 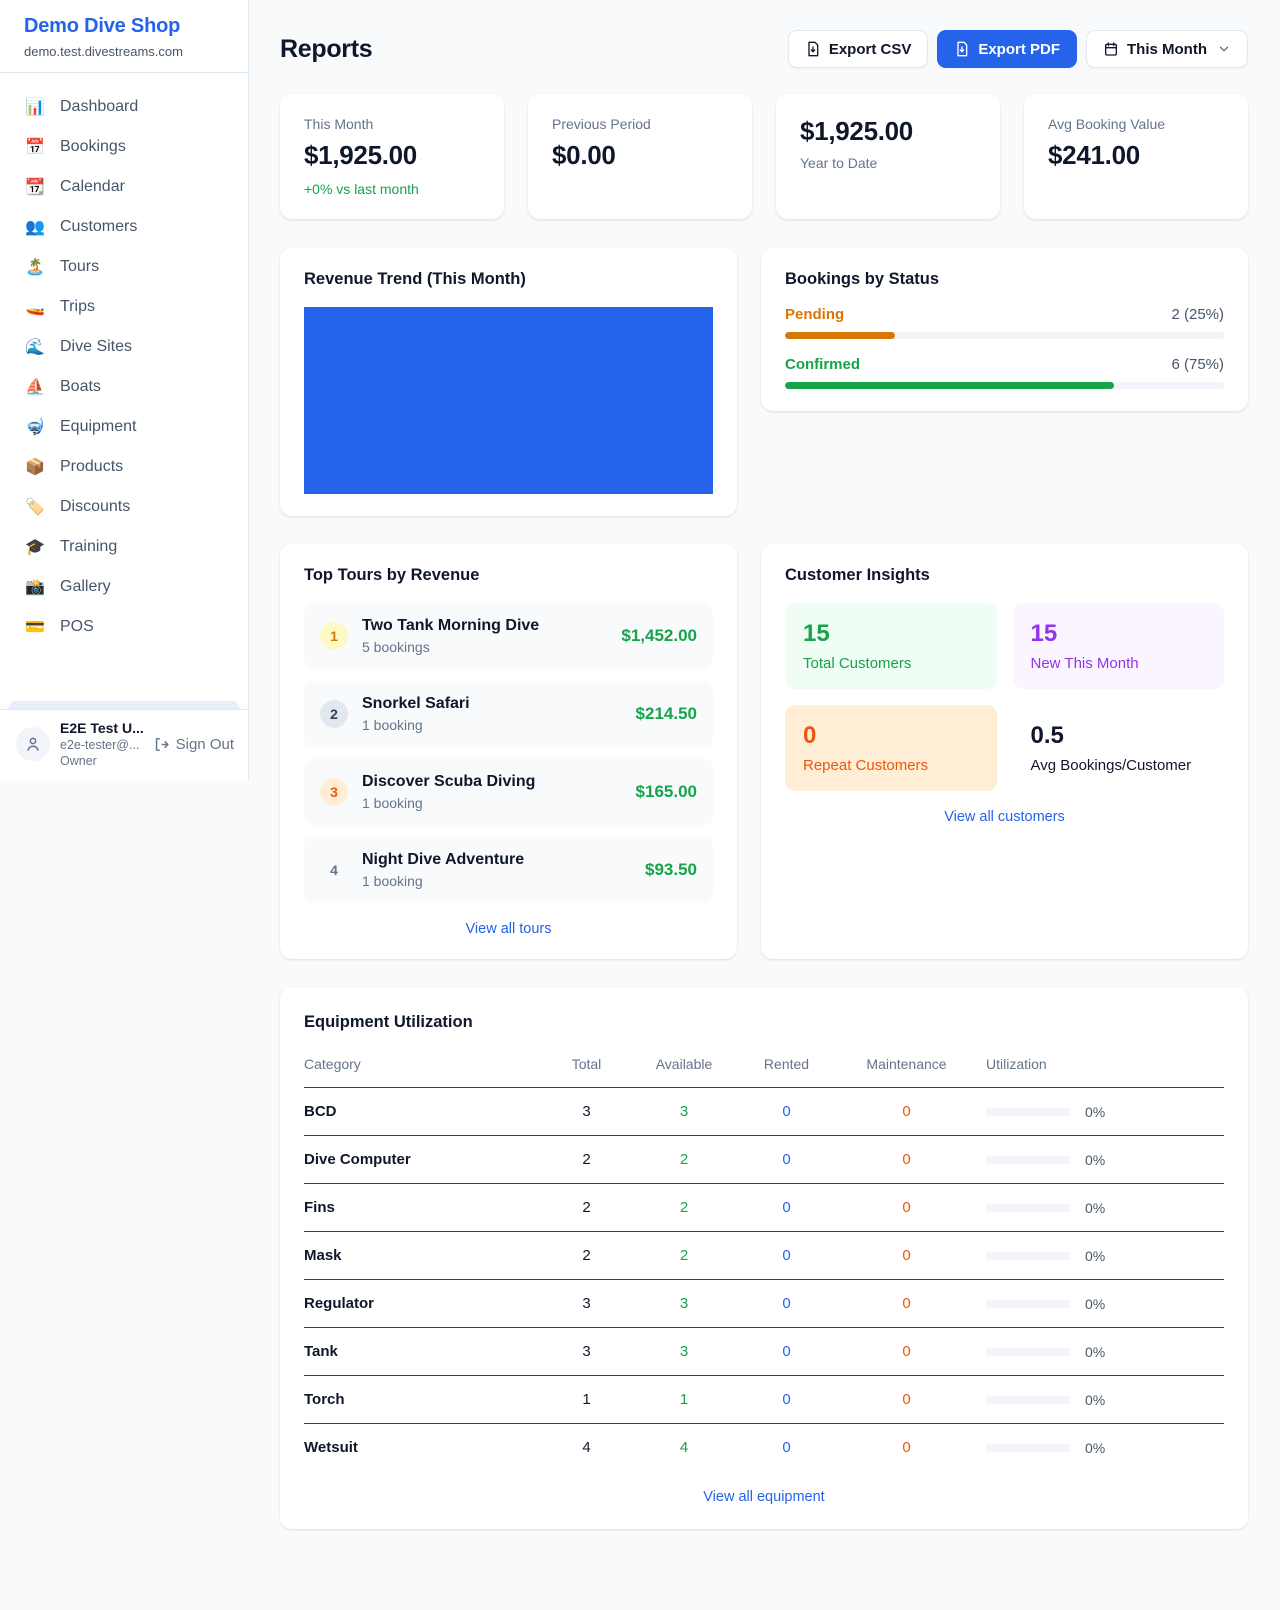 I want to click on tour-list-item: 2 Snorkel Safari 1 booking $214.50, so click(x=508, y=714).